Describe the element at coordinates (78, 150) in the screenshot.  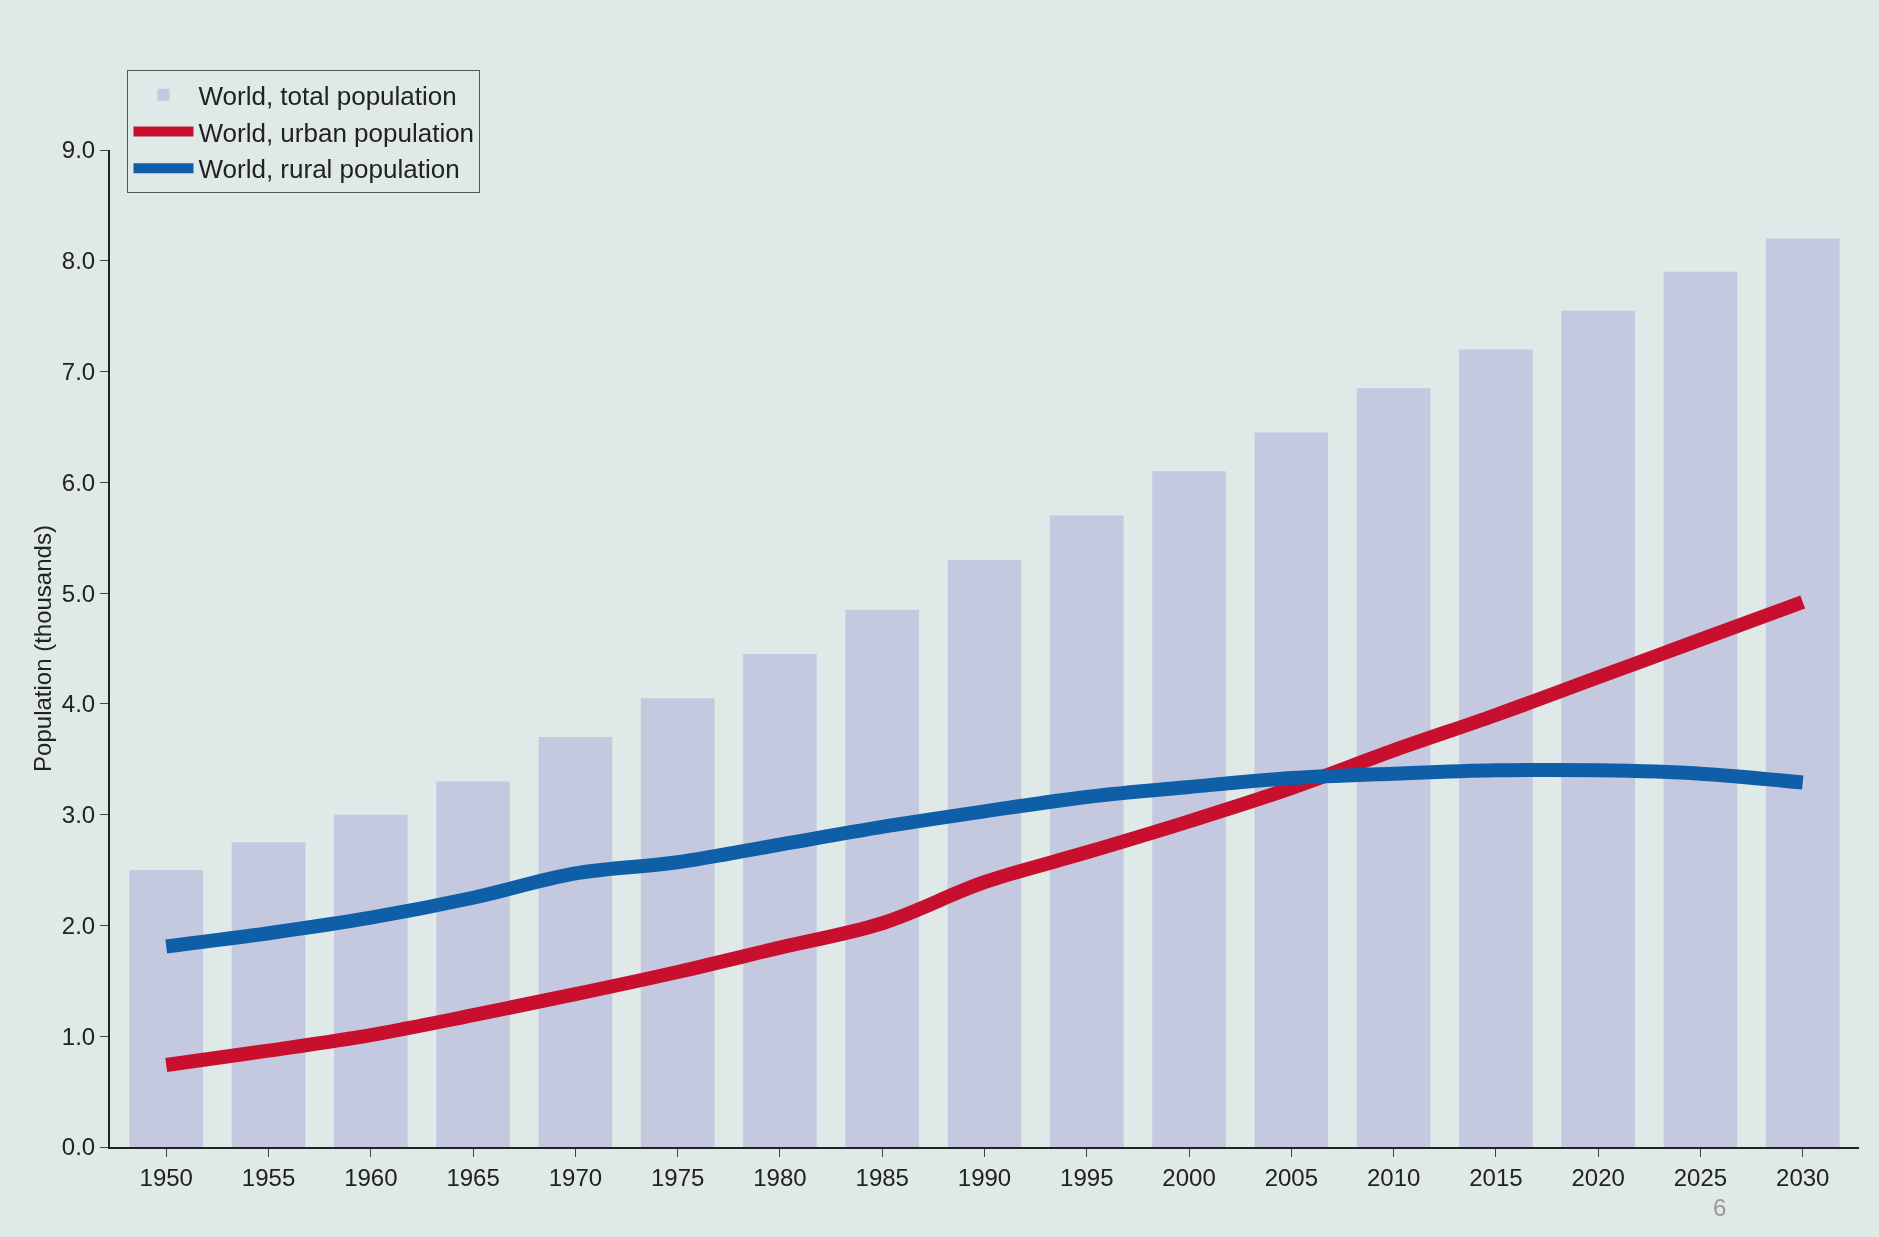
I see `y-tick-label: 9.0` at that location.